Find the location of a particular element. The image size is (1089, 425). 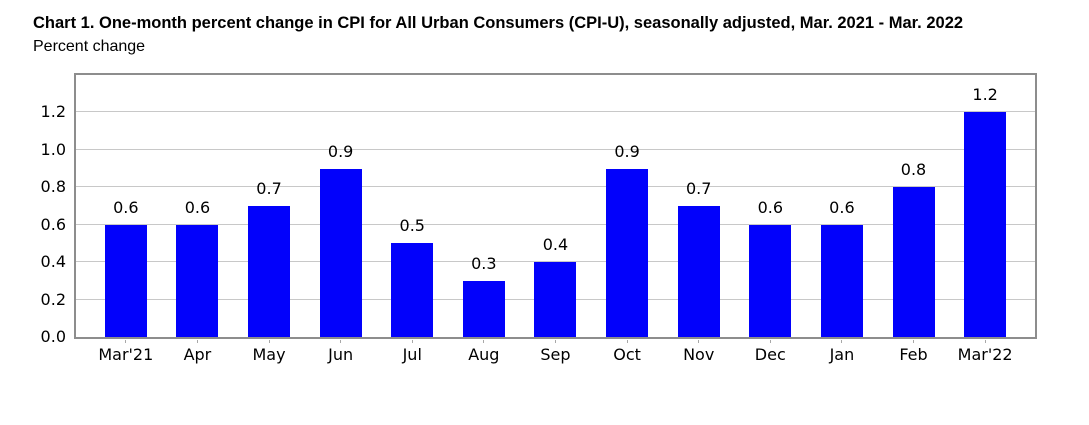

x-tick-label: Mar'21 is located at coordinates (126, 354).